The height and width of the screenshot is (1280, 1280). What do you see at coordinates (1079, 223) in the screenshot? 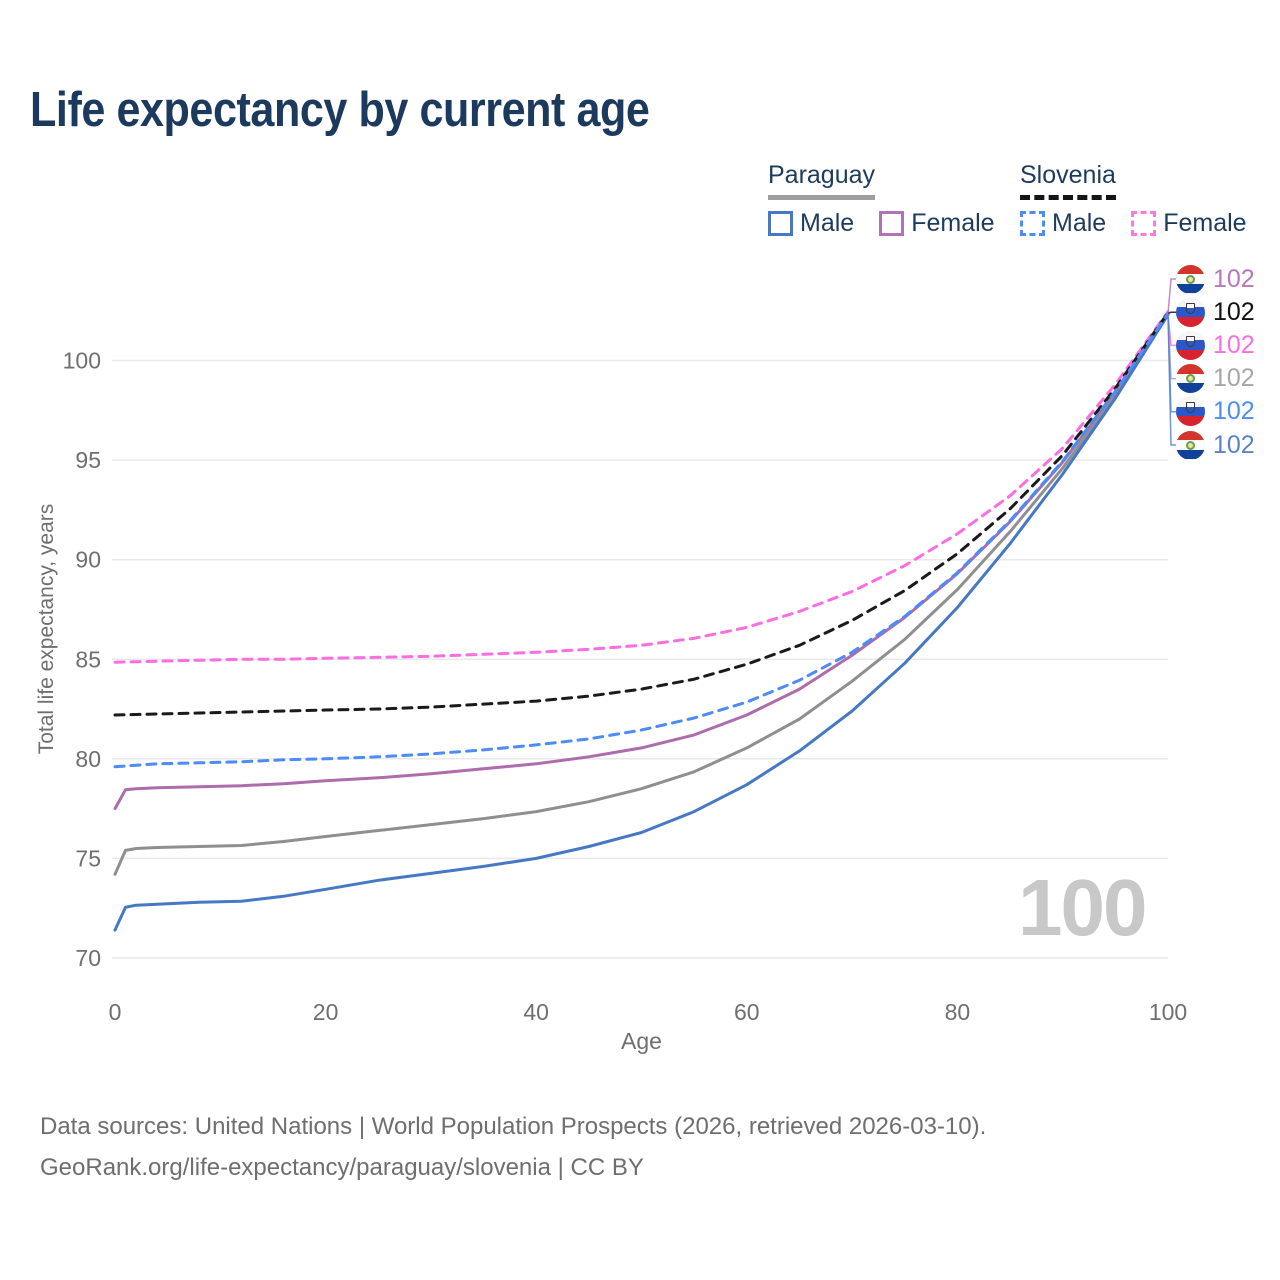
I see `legend-label-slovenia-male: Male` at bounding box center [1079, 223].